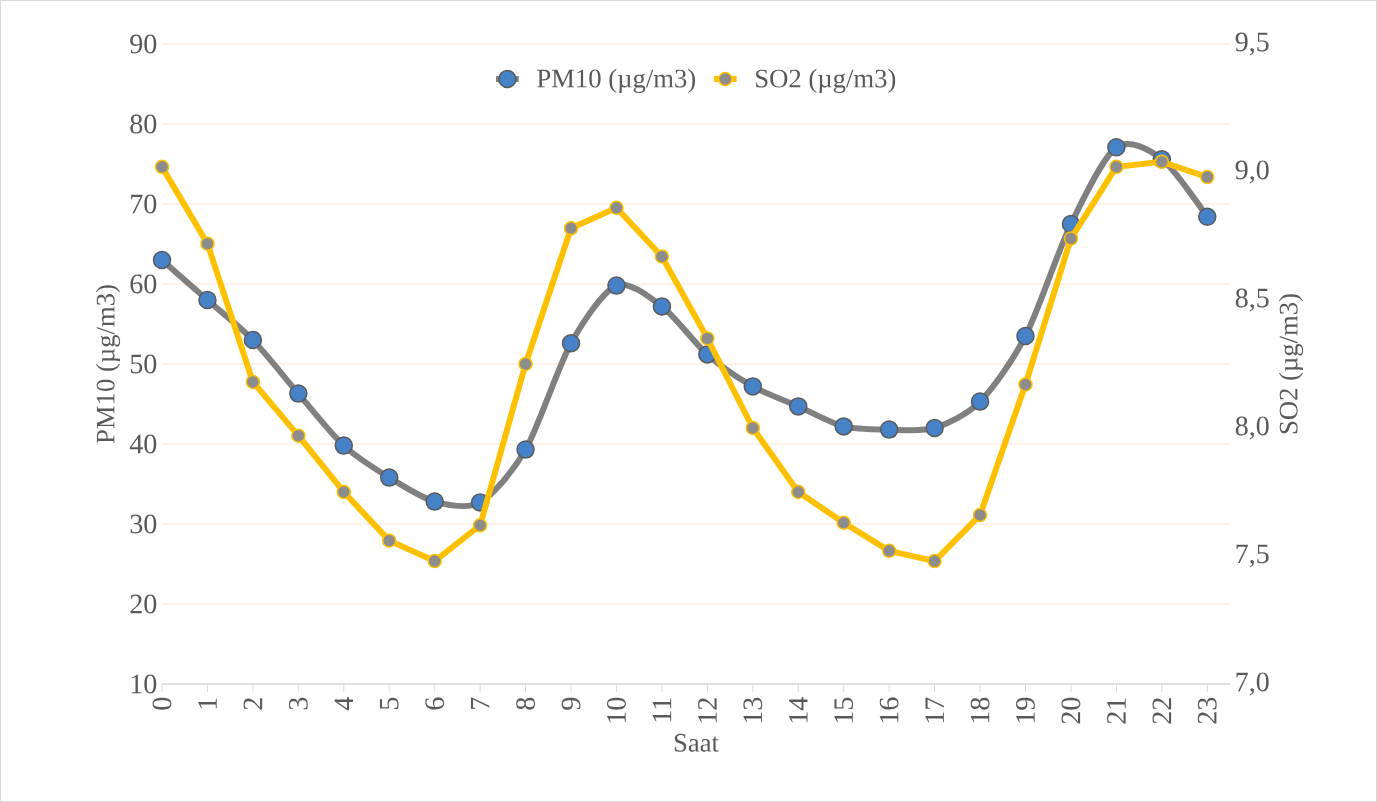 The width and height of the screenshot is (1377, 802). I want to click on y2-tick-label: 9,5, so click(1252, 44).